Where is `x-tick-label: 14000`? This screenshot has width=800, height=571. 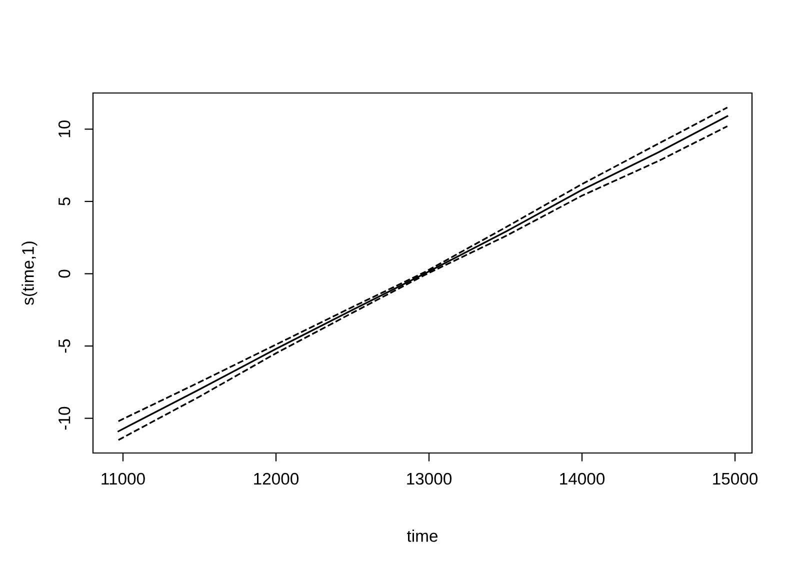 x-tick-label: 14000 is located at coordinates (582, 478).